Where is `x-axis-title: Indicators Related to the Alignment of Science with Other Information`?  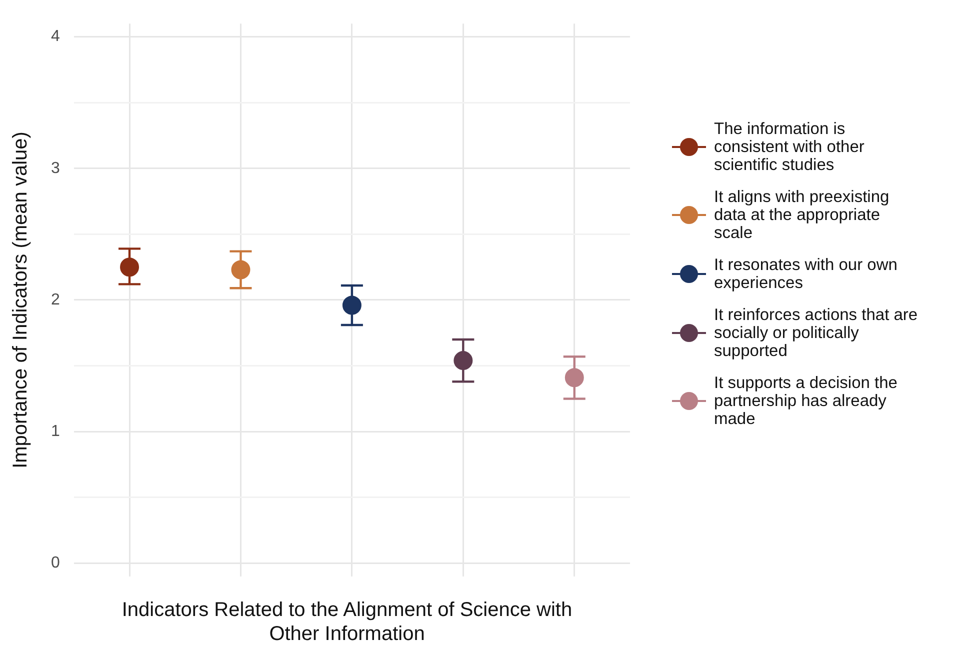 x-axis-title: Indicators Related to the Alignment of Science with Other Information is located at coordinates (347, 622).